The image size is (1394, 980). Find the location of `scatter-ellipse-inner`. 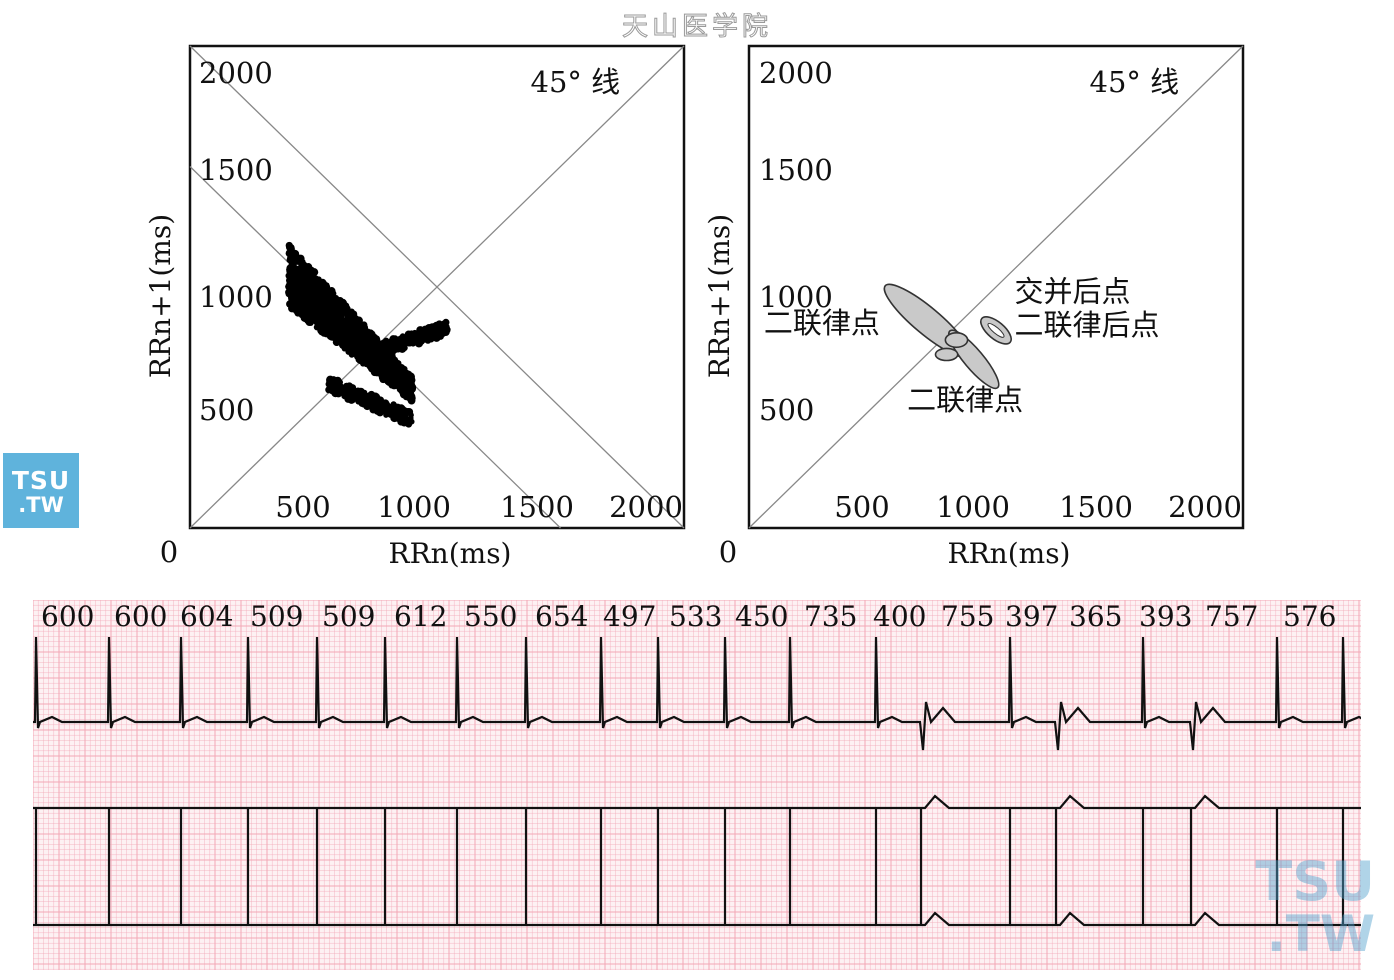

scatter-ellipse-inner is located at coordinates (996, 330).